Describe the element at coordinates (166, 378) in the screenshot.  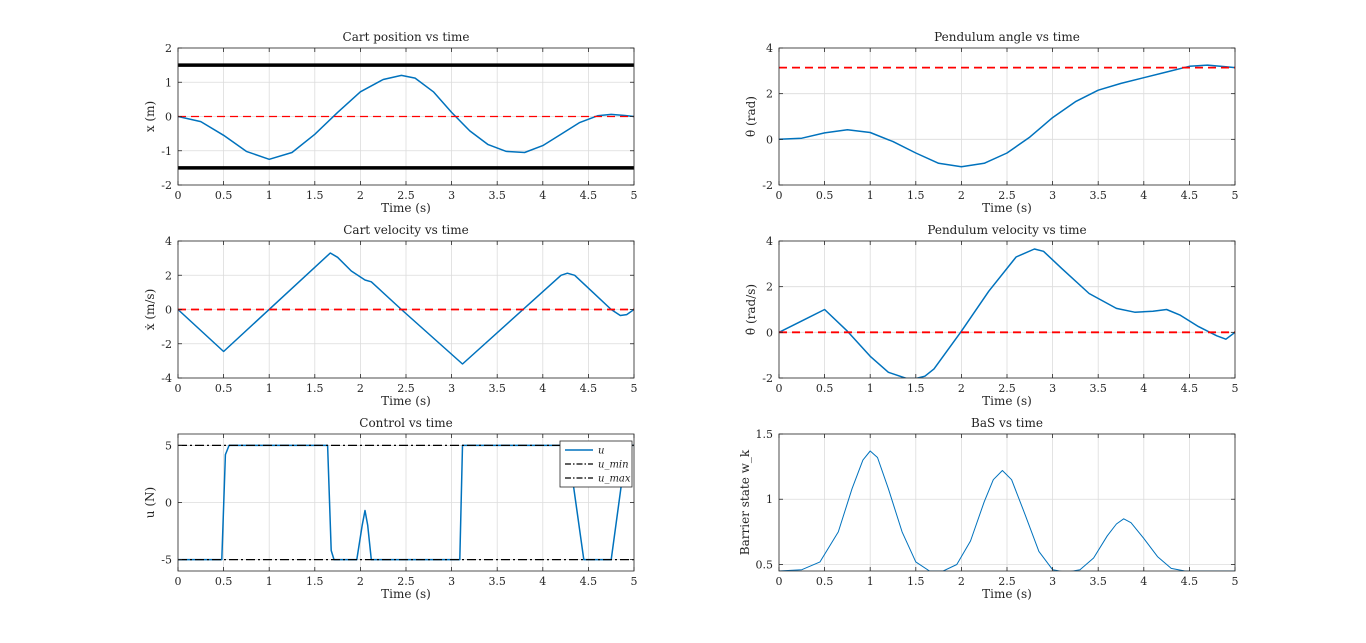
I see `y-tick-label: -4` at that location.